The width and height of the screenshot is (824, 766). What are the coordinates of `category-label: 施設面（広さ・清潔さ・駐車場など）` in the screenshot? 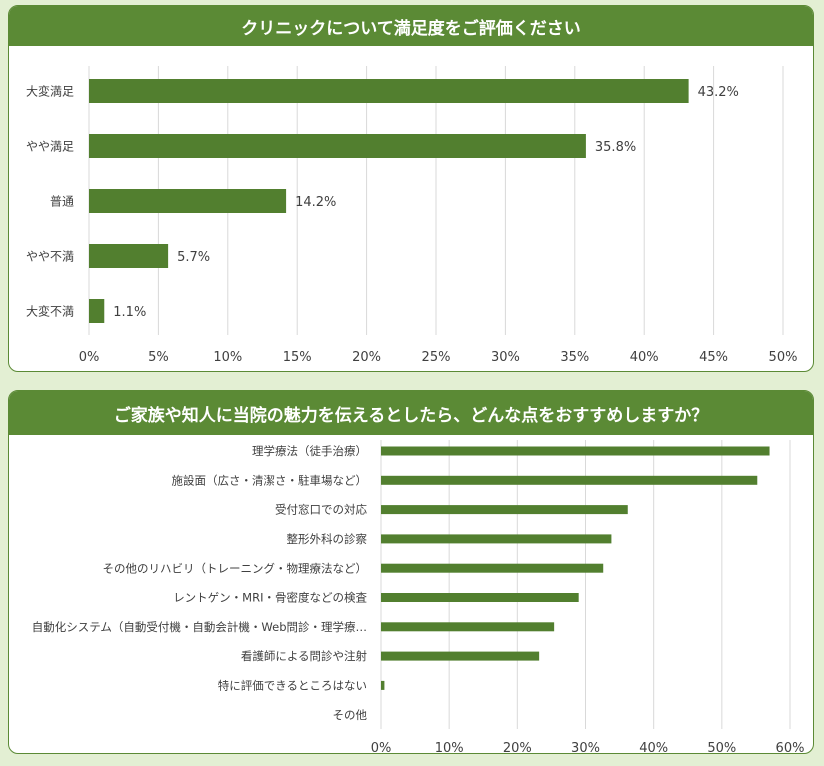 It's located at (270, 480).